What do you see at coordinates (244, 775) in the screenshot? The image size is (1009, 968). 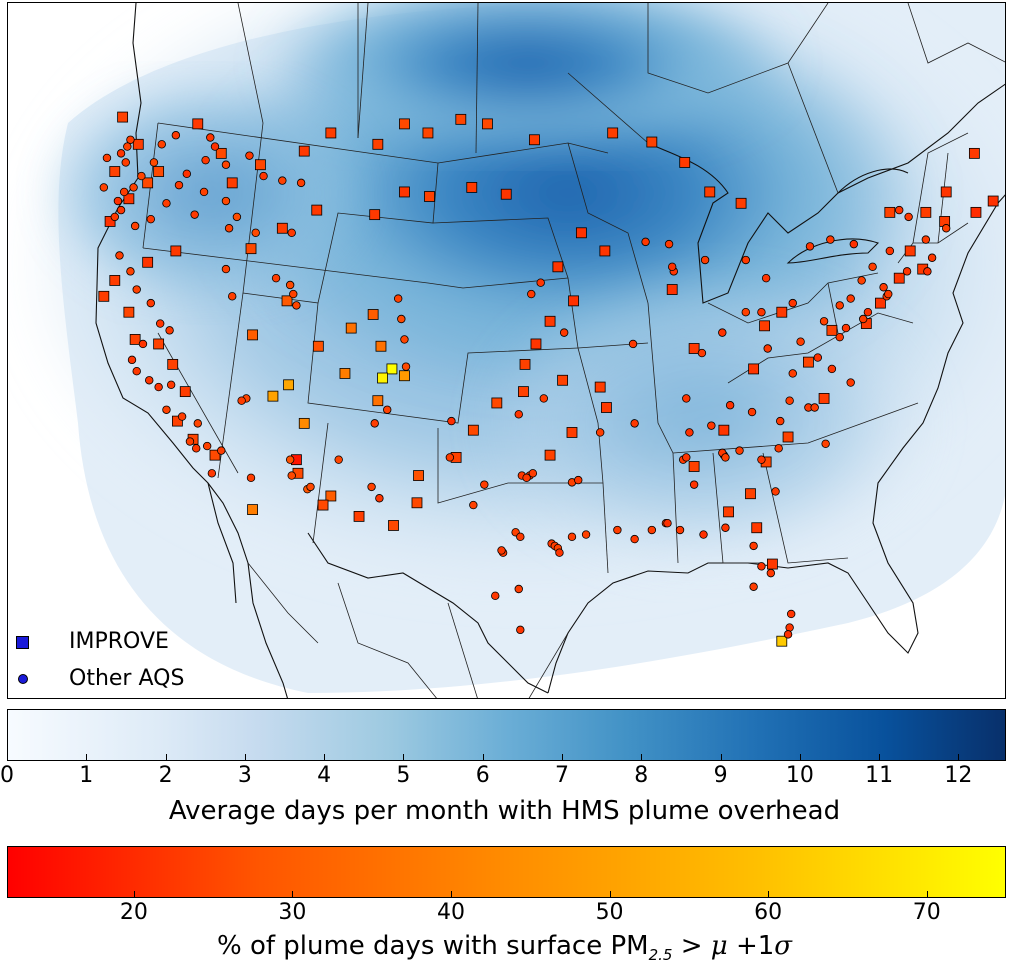 I see `colorbar-tick-label: 3` at bounding box center [244, 775].